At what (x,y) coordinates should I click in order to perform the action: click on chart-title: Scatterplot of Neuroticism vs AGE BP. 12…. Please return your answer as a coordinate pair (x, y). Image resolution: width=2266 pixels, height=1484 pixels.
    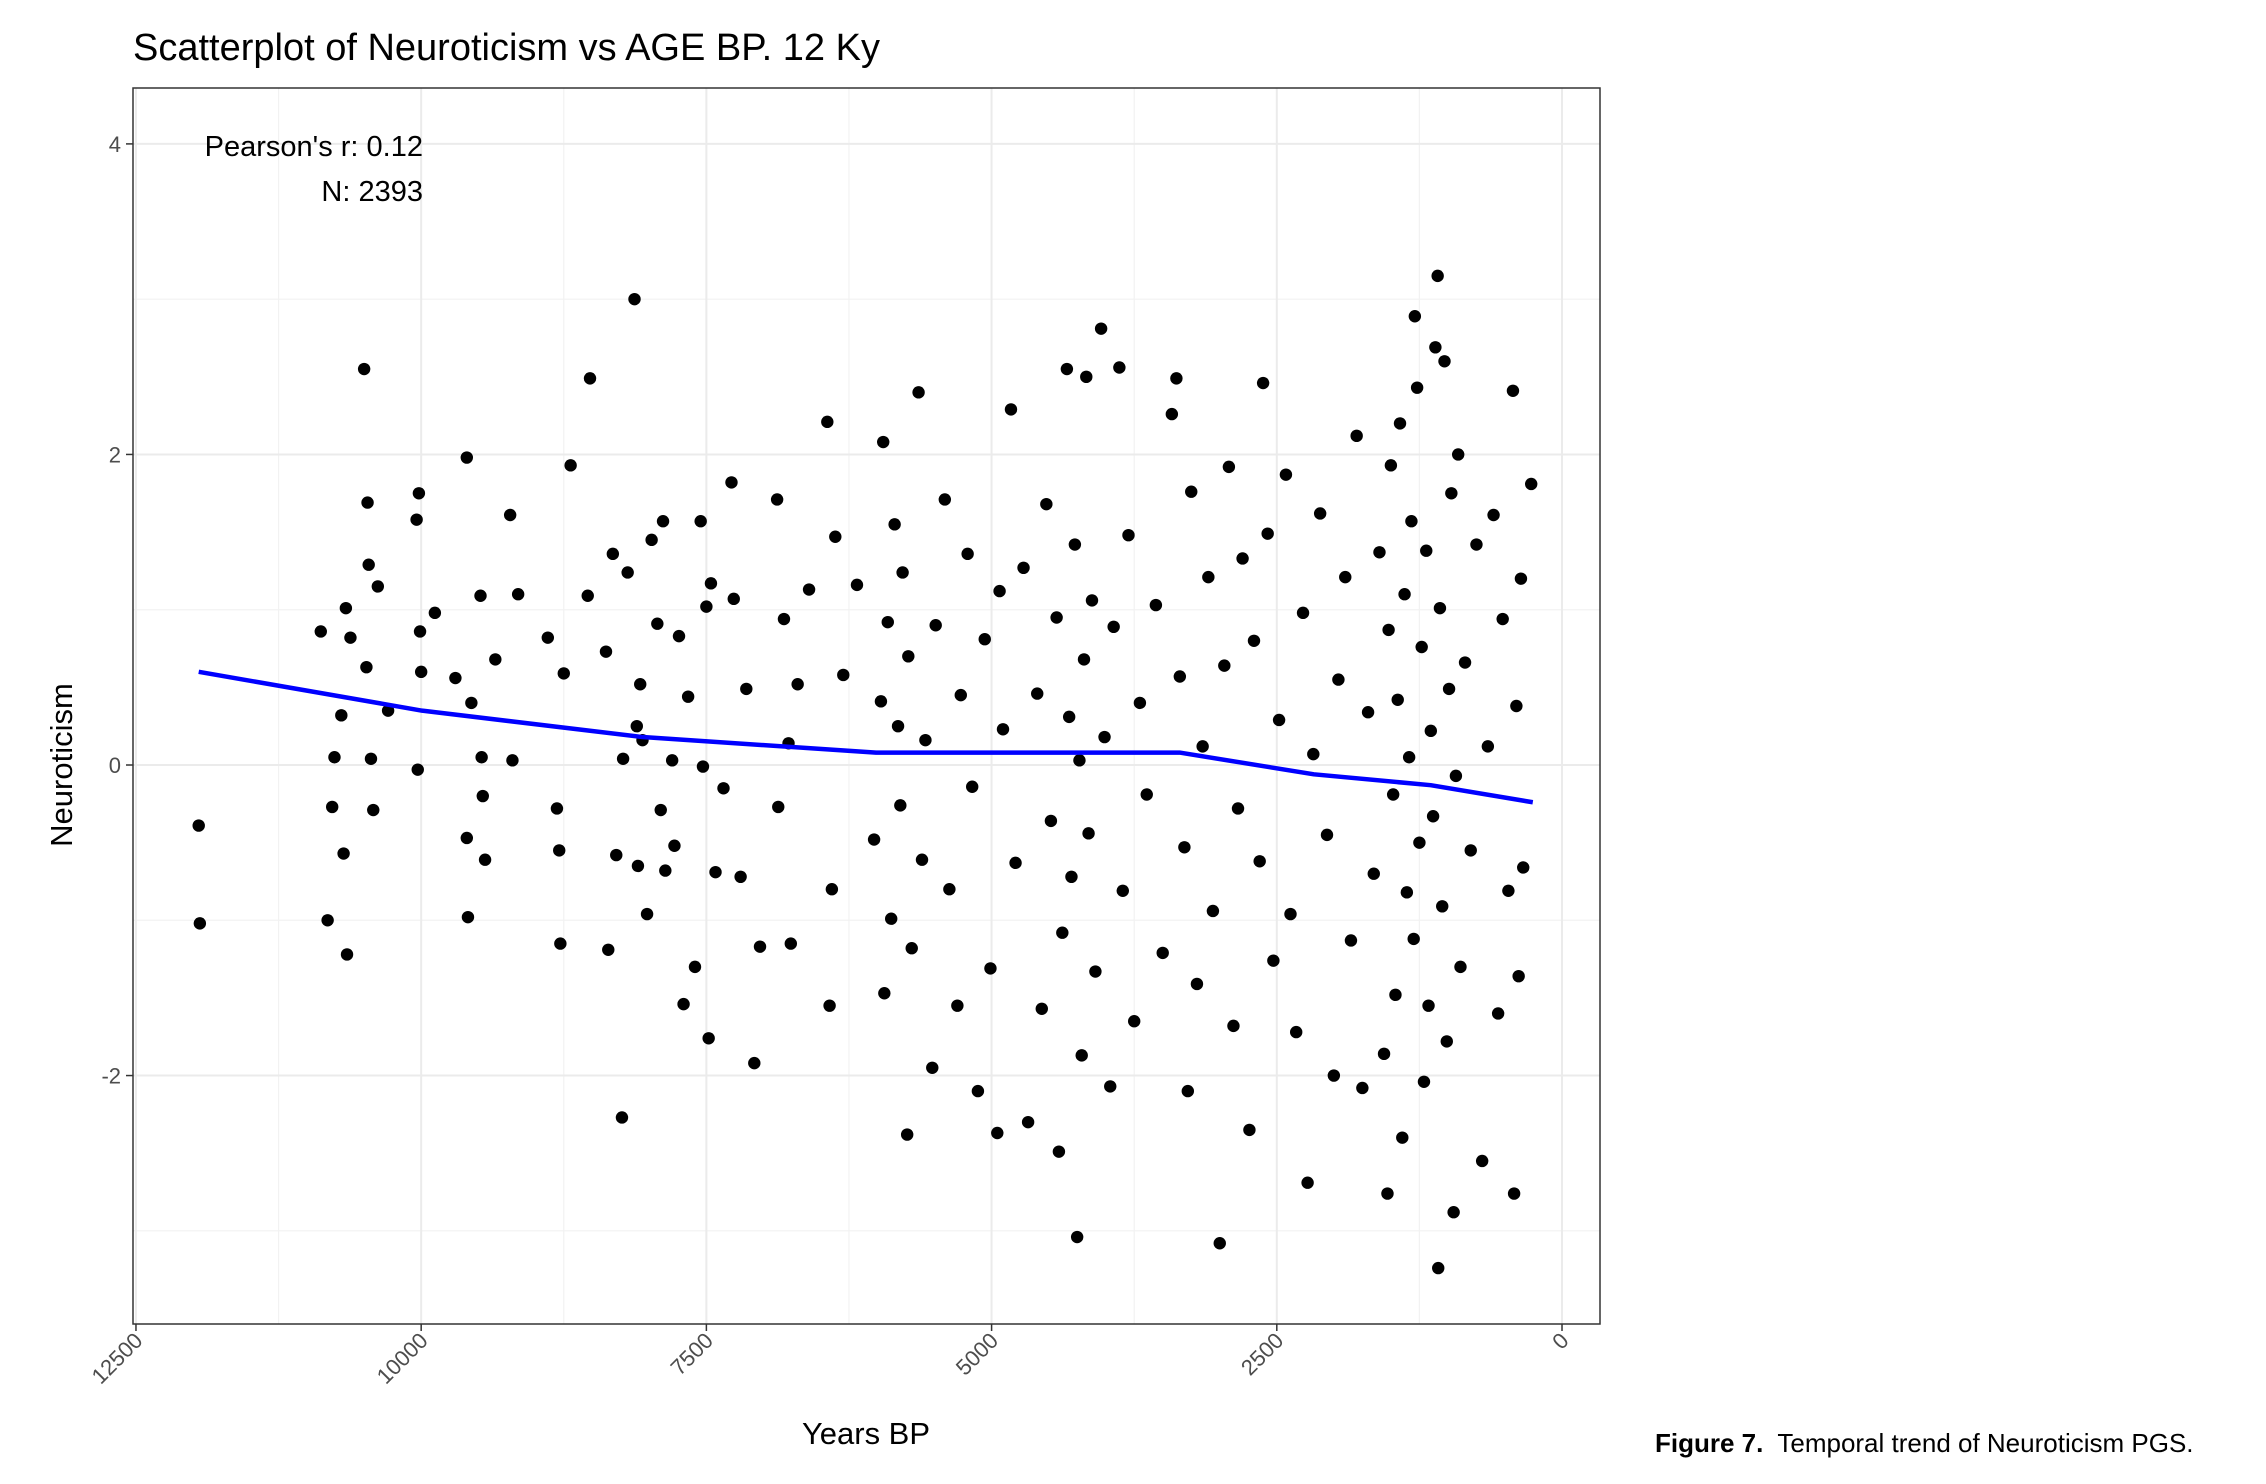
    Looking at the image, I should click on (506, 48).